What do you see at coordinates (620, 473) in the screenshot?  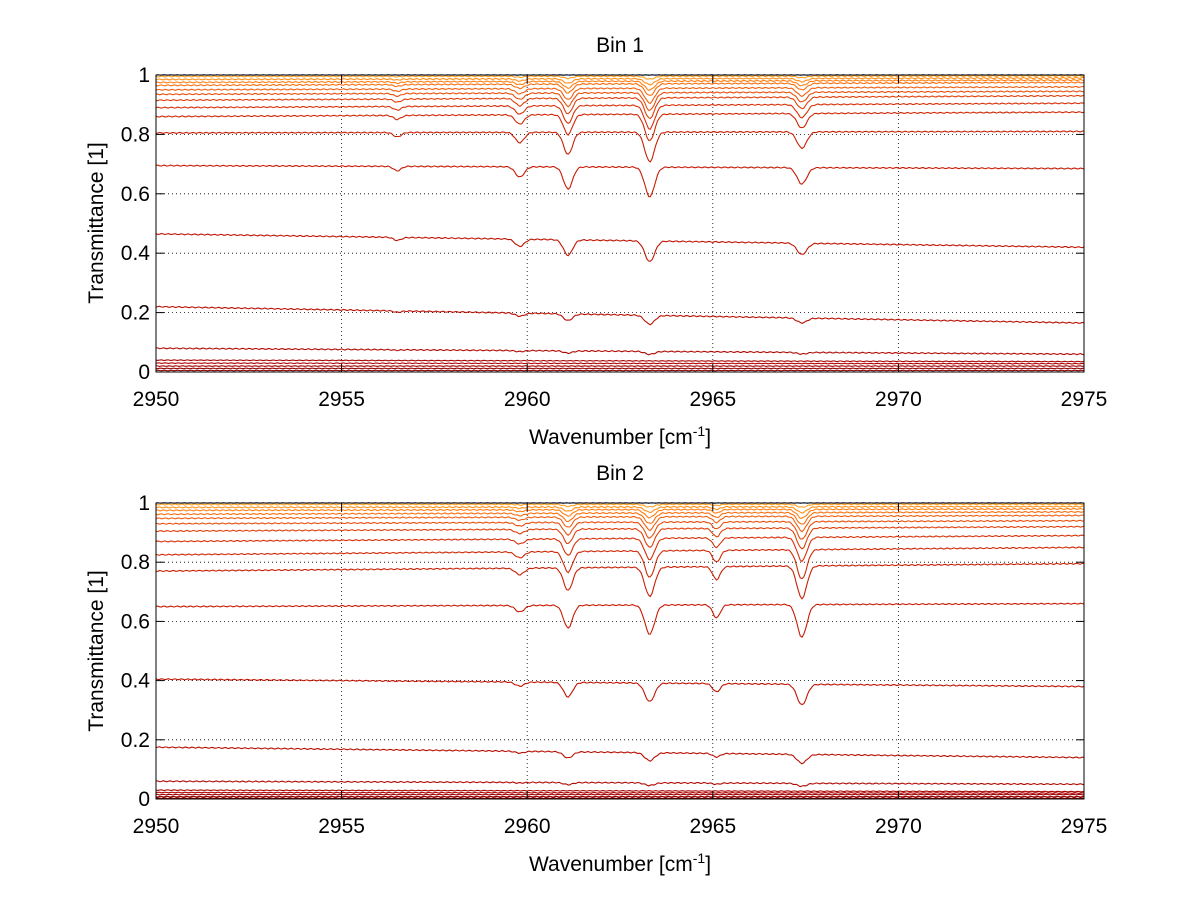 I see `chart-title: Bin 2` at bounding box center [620, 473].